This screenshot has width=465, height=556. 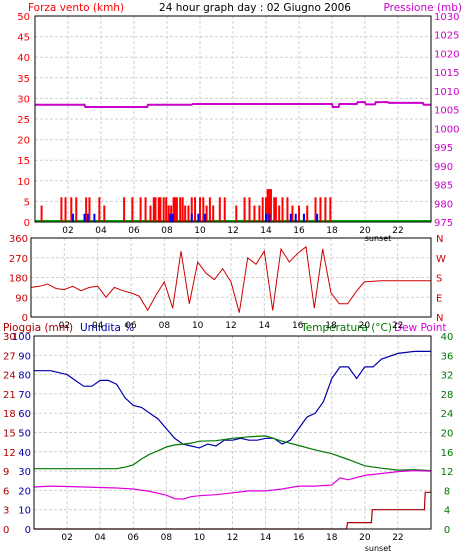 I want to click on sunset-label-direction: sunset, so click(x=378, y=238).